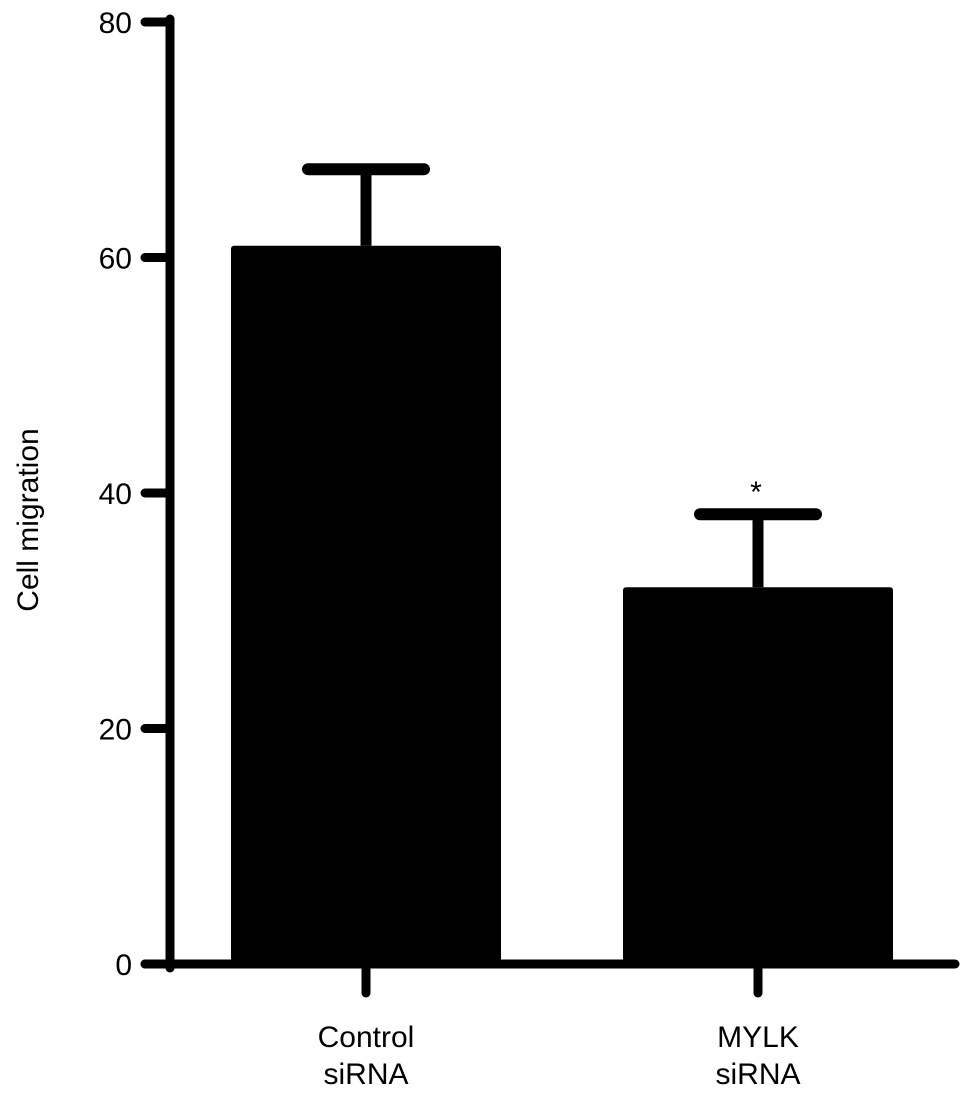 This screenshot has height=1104, width=969. What do you see at coordinates (366, 1056) in the screenshot?
I see `x-category-label-1: Control siRNA` at bounding box center [366, 1056].